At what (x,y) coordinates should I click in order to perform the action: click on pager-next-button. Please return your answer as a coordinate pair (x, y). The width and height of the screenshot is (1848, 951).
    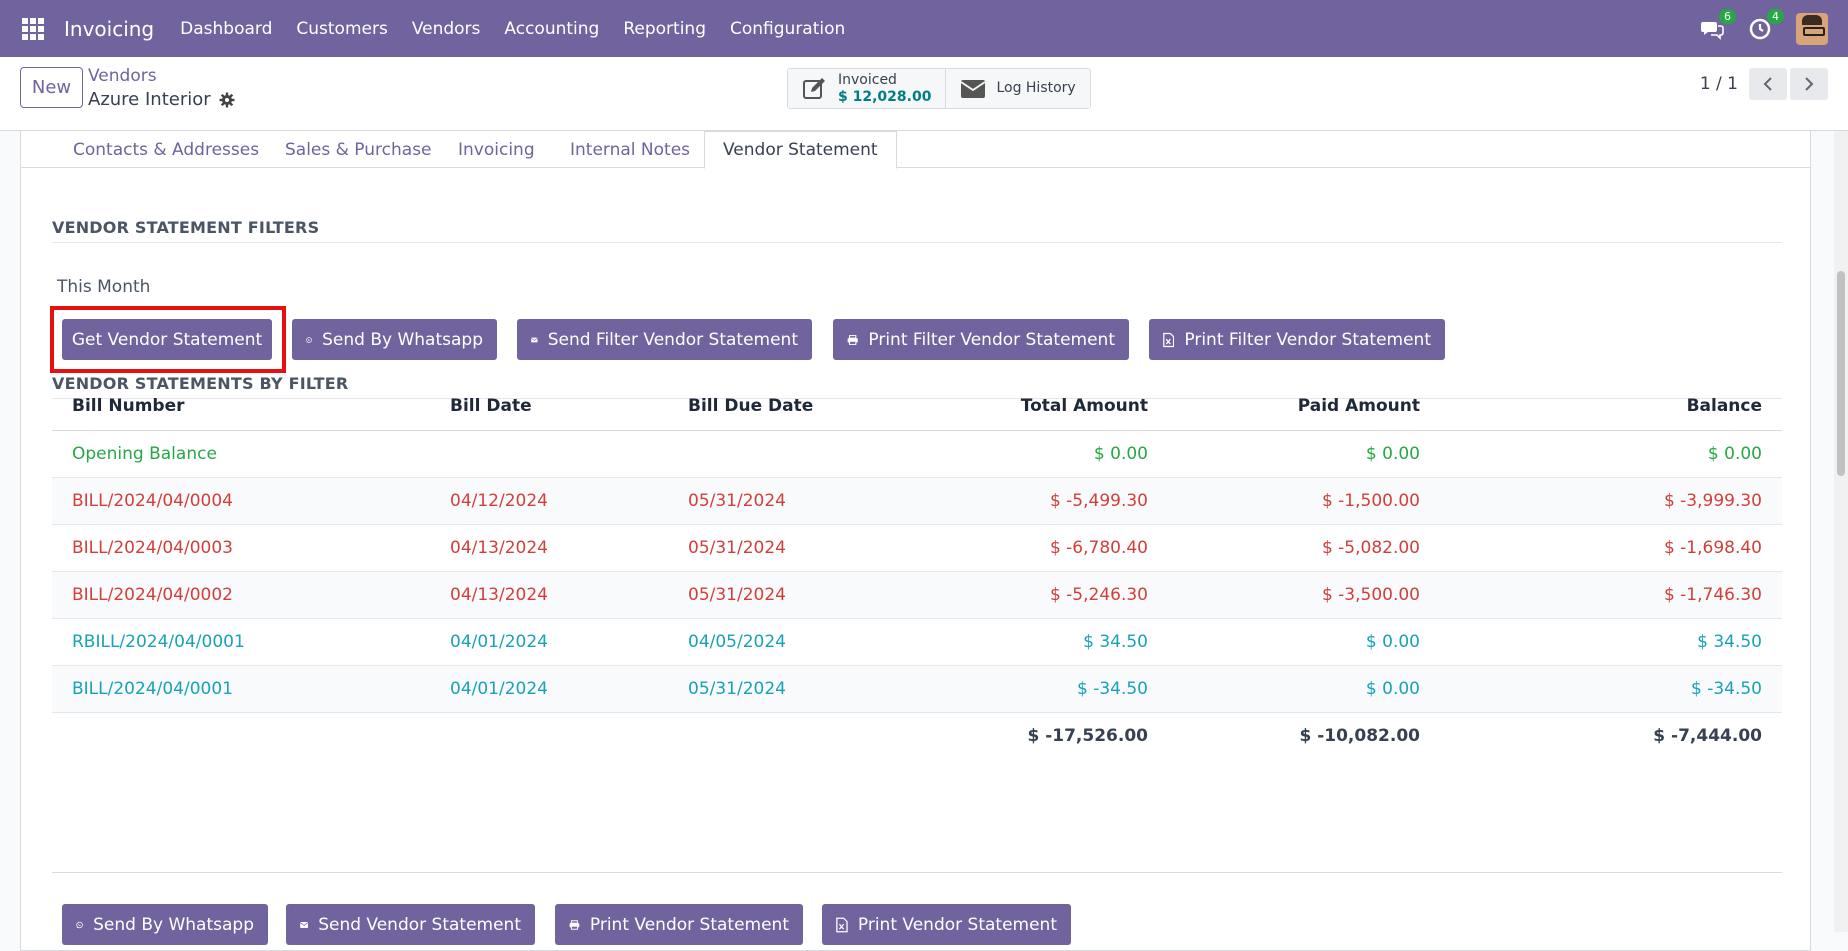
    Looking at the image, I should click on (1809, 84).